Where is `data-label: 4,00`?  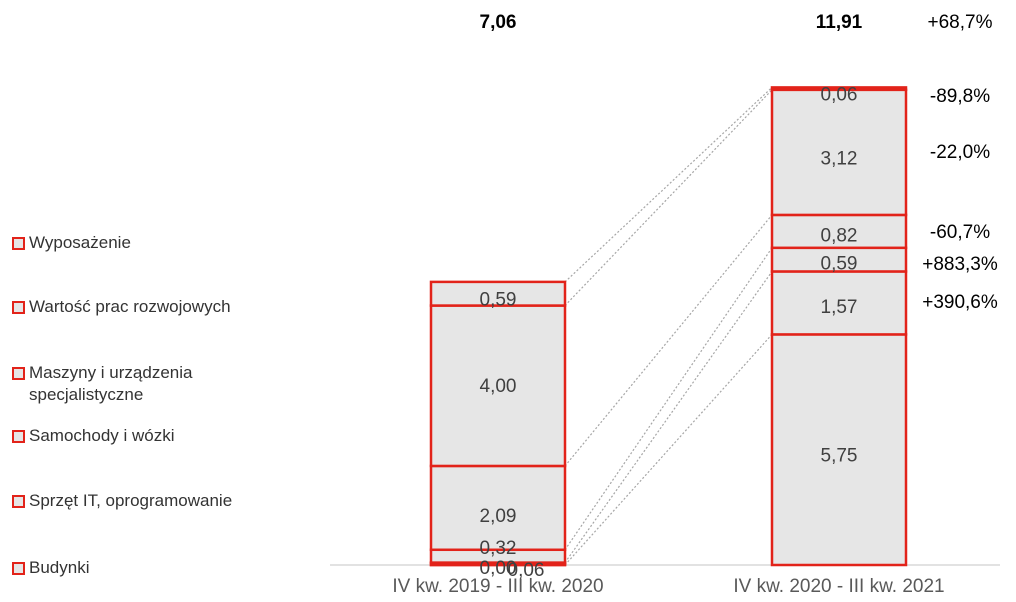 data-label: 4,00 is located at coordinates (498, 386).